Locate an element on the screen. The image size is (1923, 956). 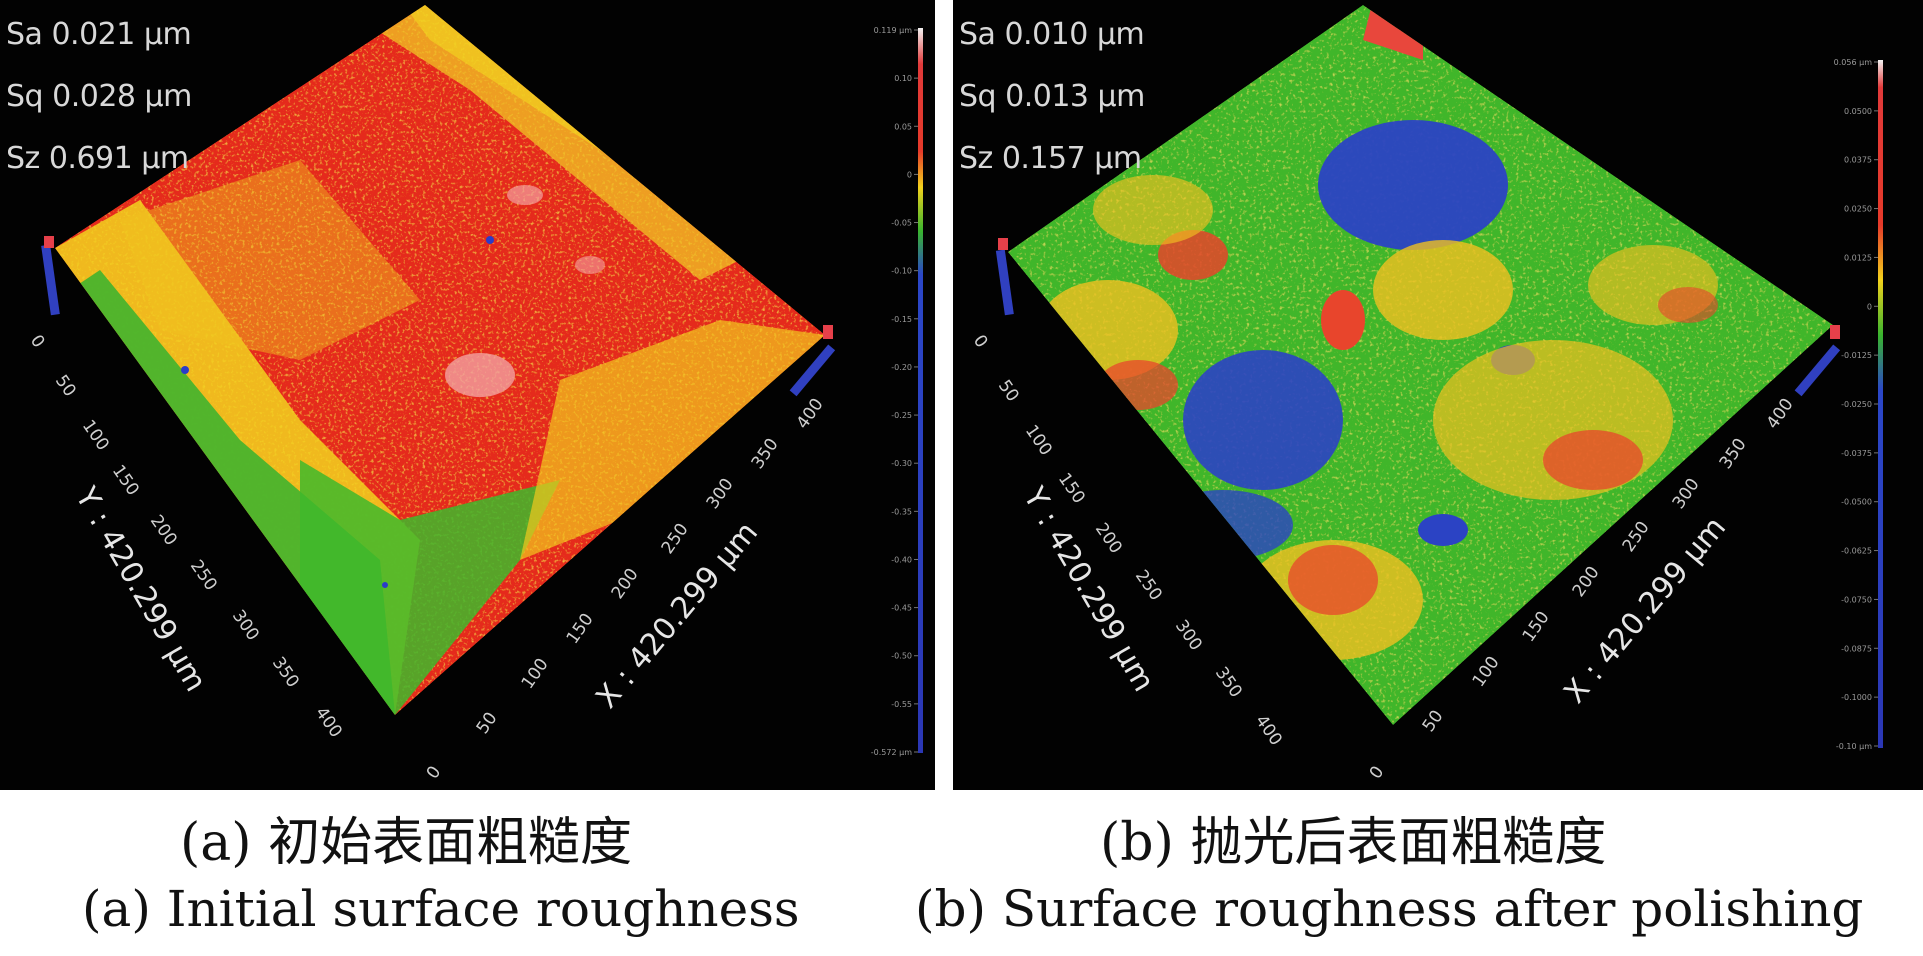
colorbar-tick-label: 0.0500 is located at coordinates (1858, 111).